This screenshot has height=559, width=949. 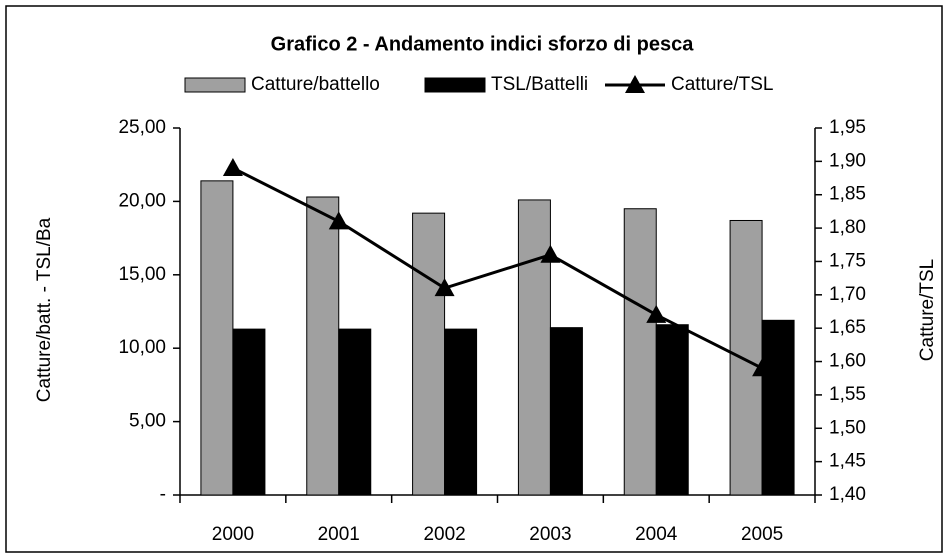 What do you see at coordinates (233, 534) in the screenshot?
I see `x-tick-label: 2000` at bounding box center [233, 534].